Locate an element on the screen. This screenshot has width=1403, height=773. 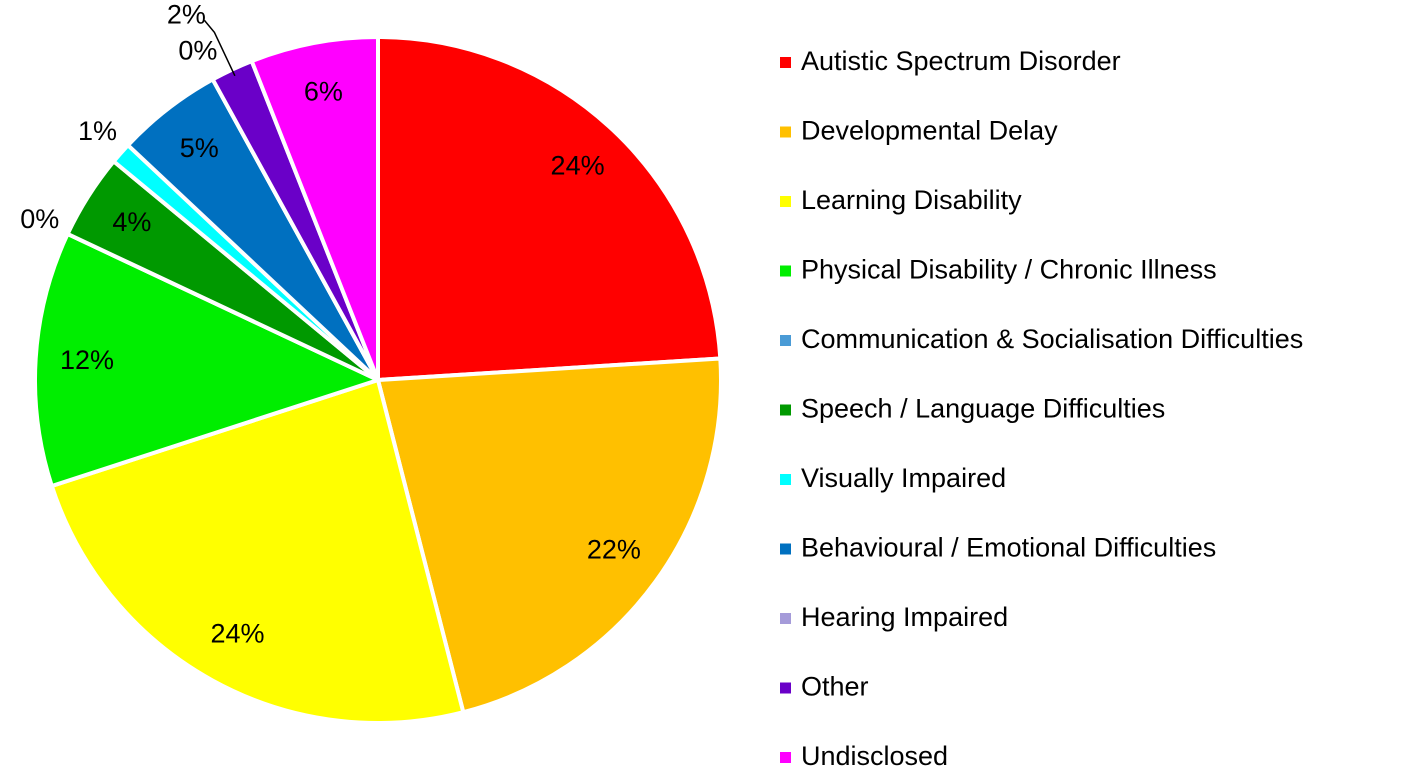
legend-label: Undisclosed is located at coordinates (874, 756).